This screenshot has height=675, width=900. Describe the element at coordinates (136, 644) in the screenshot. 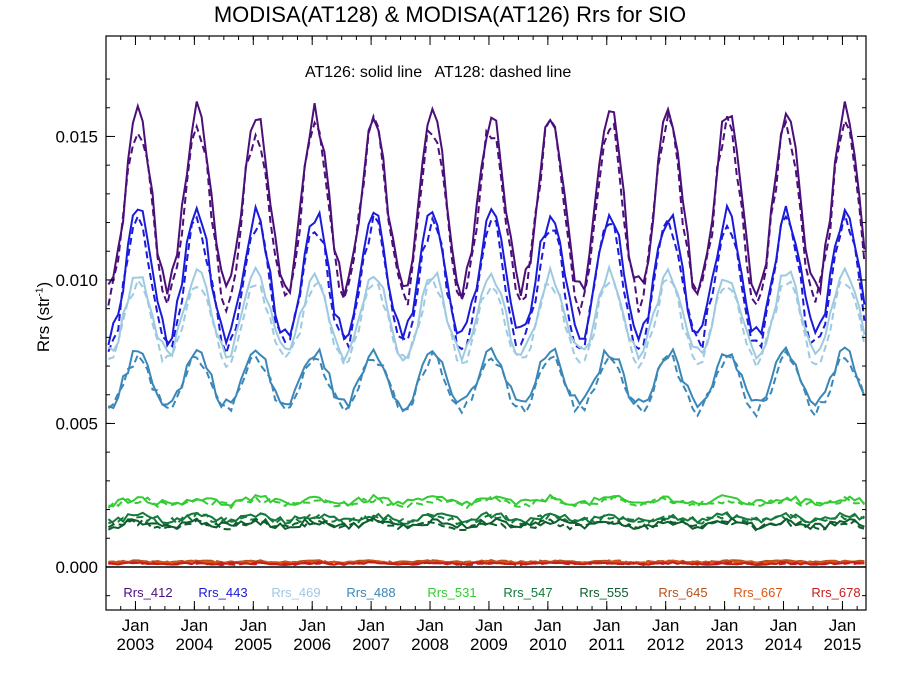

I see `x-tick-year-label: 2003` at that location.